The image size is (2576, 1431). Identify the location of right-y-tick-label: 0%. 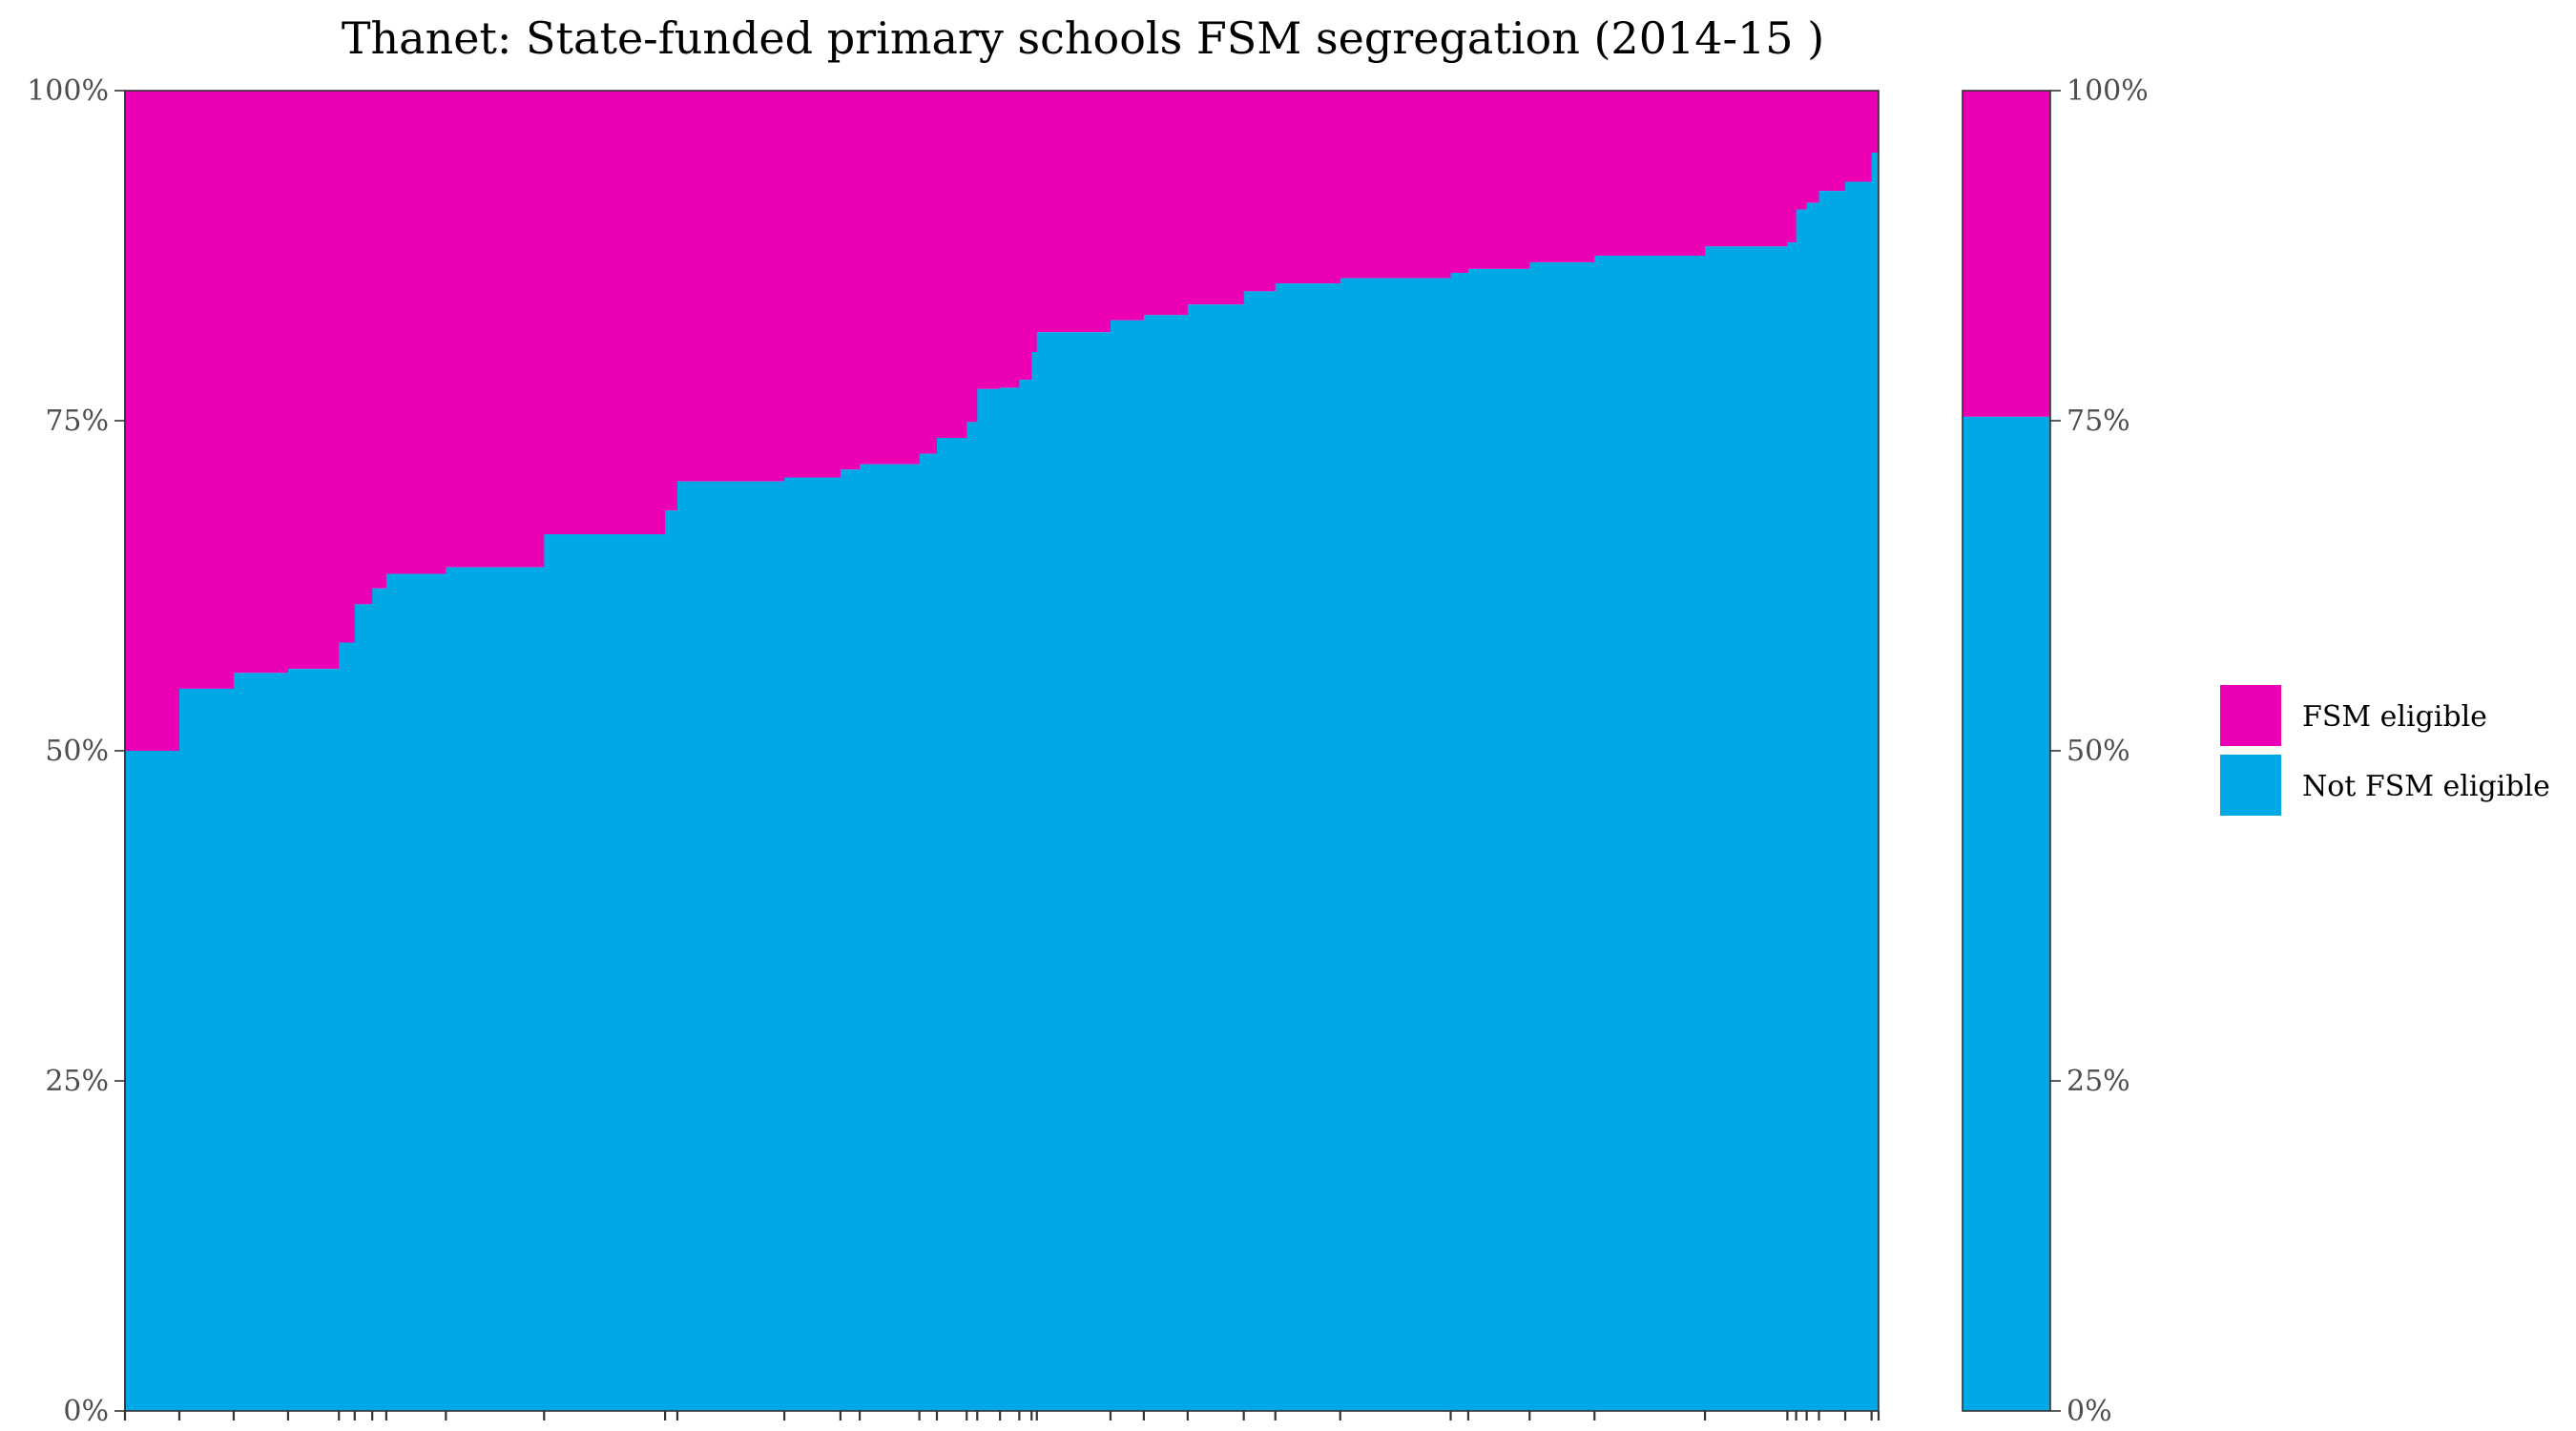
(2089, 1411).